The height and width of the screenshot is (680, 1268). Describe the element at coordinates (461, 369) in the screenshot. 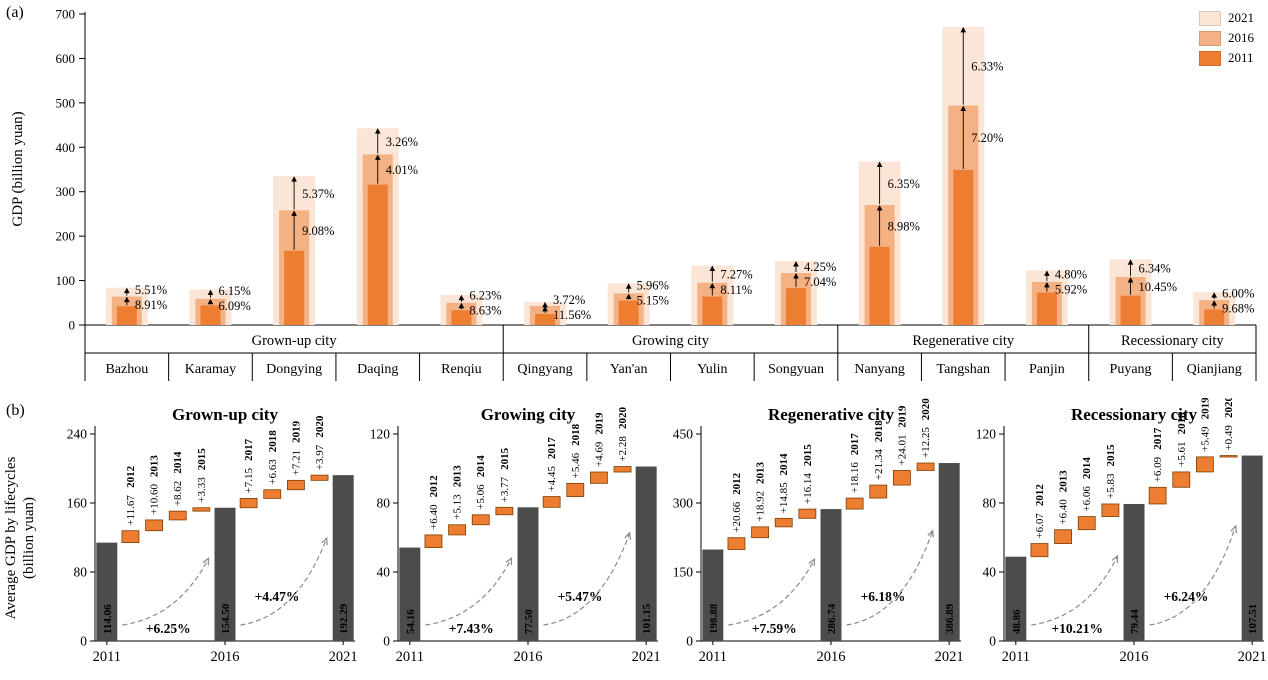

I see `city-label: Renqiu` at that location.